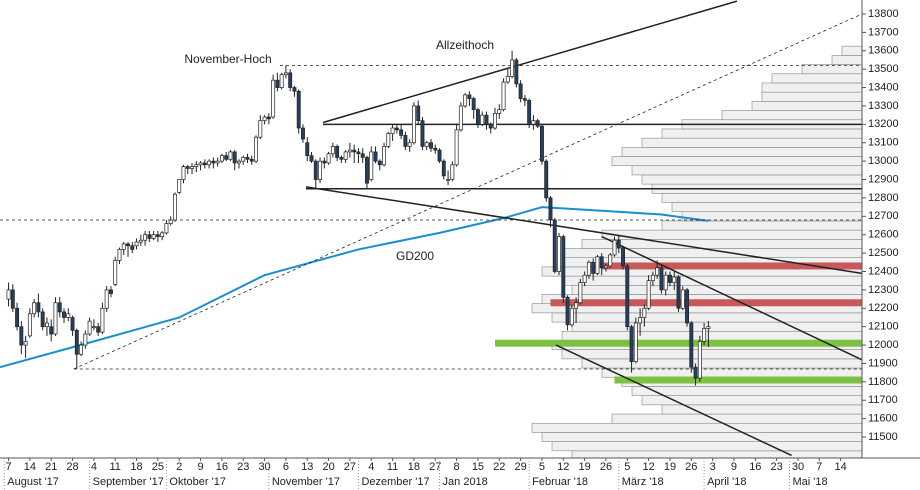 The width and height of the screenshot is (920, 490). I want to click on x-tick-label: 5, so click(542, 467).